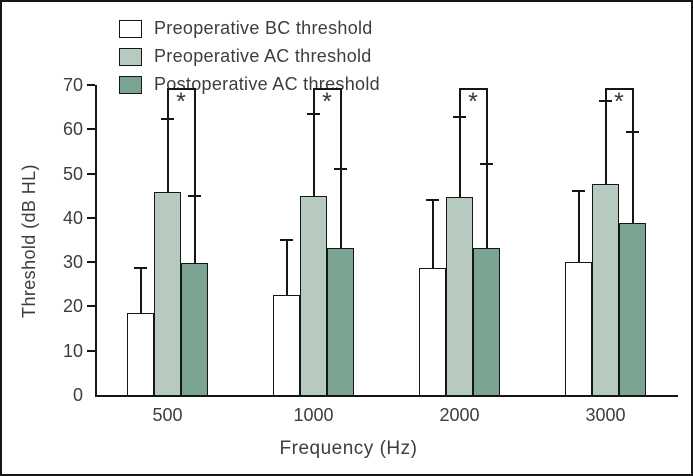 Image resolution: width=693 pixels, height=476 pixels. Describe the element at coordinates (348, 448) in the screenshot. I see `x-axis-title: Frequency (Hz)` at that location.